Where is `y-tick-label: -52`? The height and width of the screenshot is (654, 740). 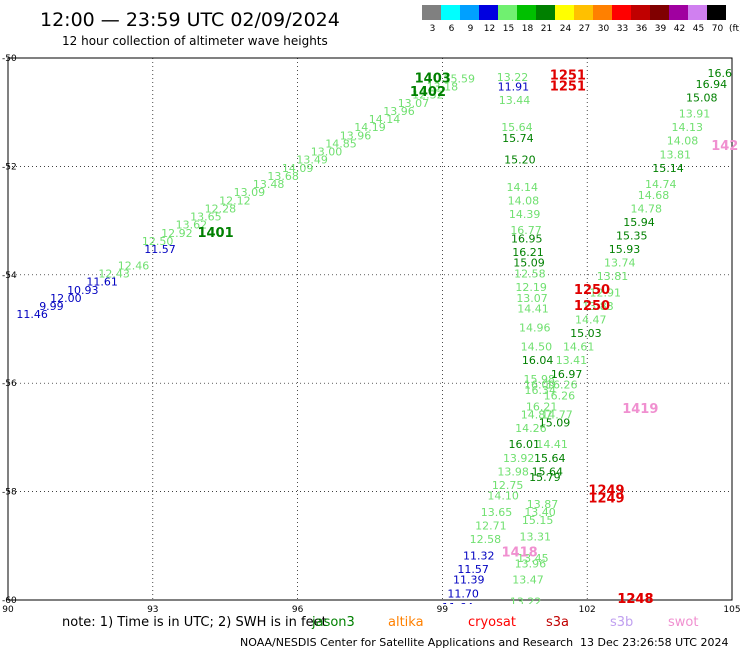
y-tick-label: -52 is located at coordinates (9, 167).